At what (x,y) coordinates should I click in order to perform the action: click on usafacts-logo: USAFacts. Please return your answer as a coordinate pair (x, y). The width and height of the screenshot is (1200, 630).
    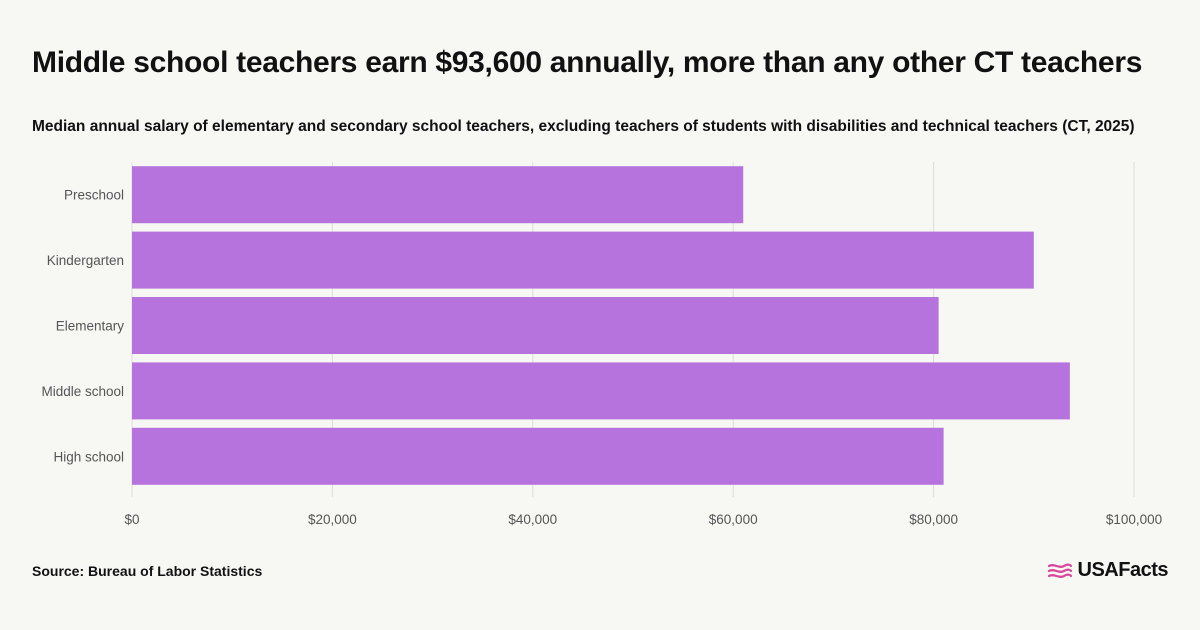
    Looking at the image, I should click on (1108, 570).